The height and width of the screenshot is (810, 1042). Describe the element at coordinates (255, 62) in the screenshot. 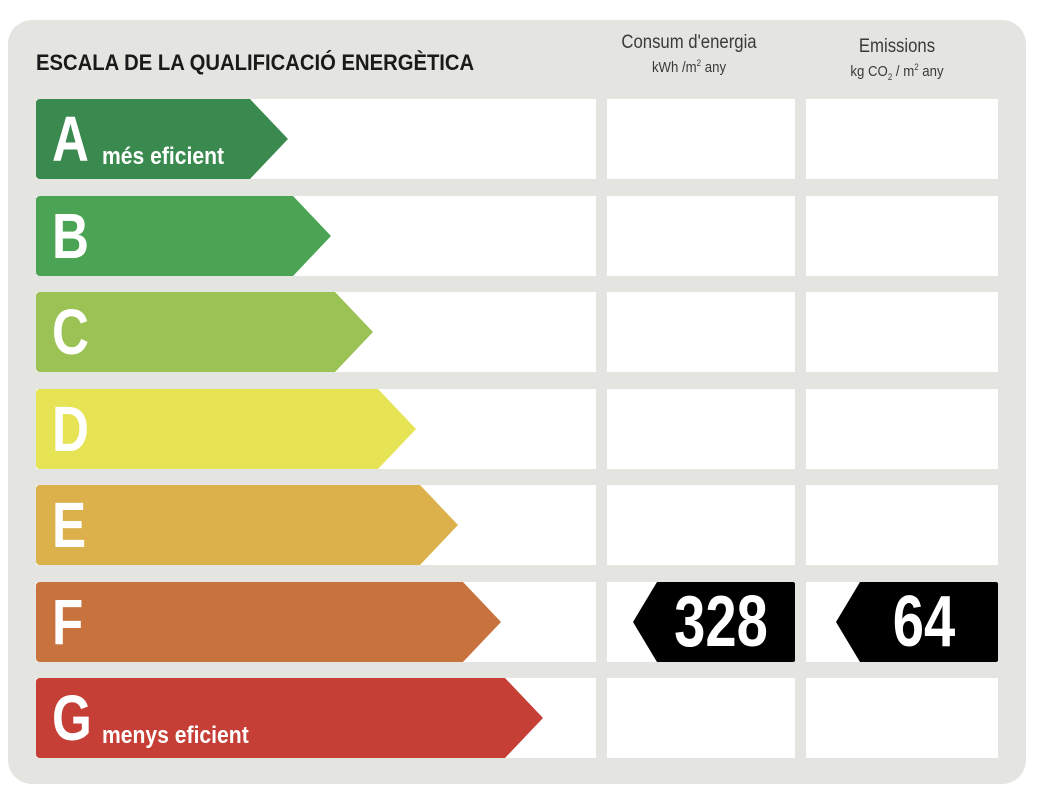

I see `scale-title: ESCALA DE LA QUALIFICACIÓ ENERGÈTICA` at that location.